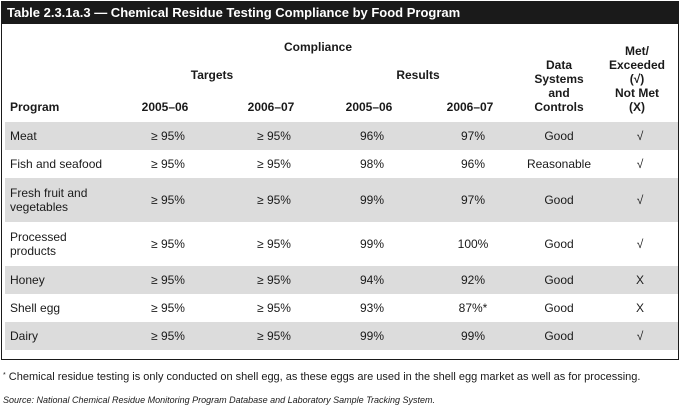 The image size is (681, 407). What do you see at coordinates (369, 107) in the screenshot?
I see `header-results-2005: 2005–06` at bounding box center [369, 107].